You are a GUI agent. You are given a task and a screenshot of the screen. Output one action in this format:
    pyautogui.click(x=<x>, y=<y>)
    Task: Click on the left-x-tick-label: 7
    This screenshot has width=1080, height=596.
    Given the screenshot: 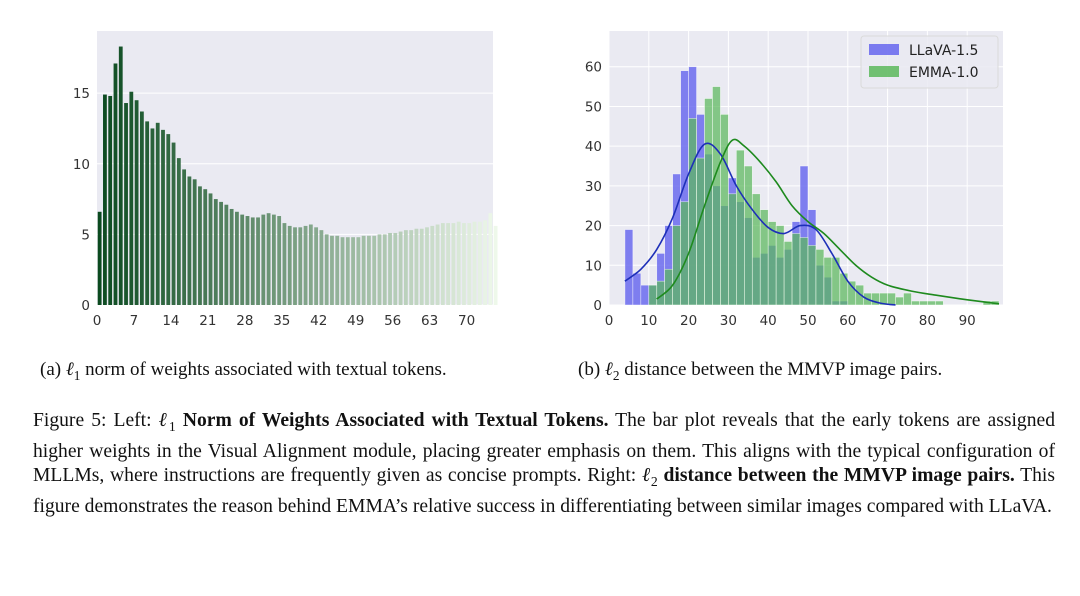 What is the action you would take?
    pyautogui.click(x=134, y=321)
    